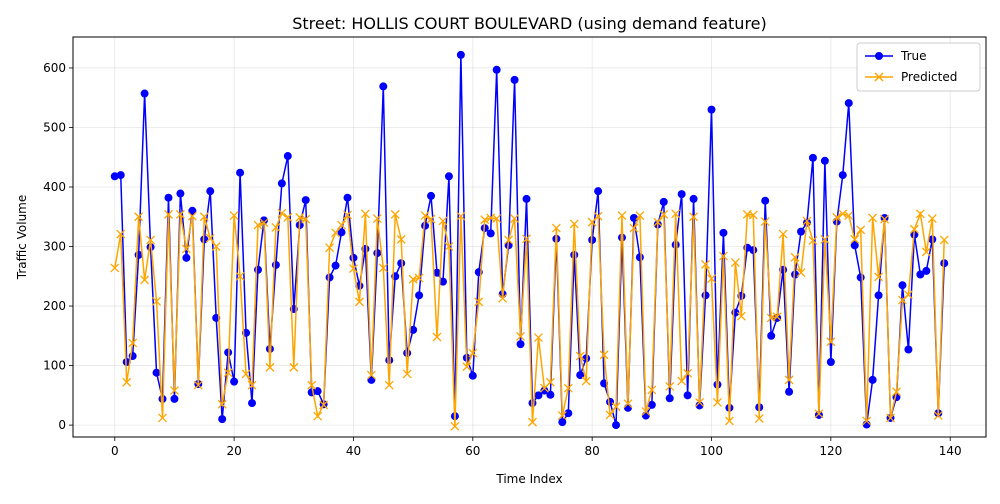 The image size is (1000, 504). I want to click on legend: True Predicted, so click(918, 67).